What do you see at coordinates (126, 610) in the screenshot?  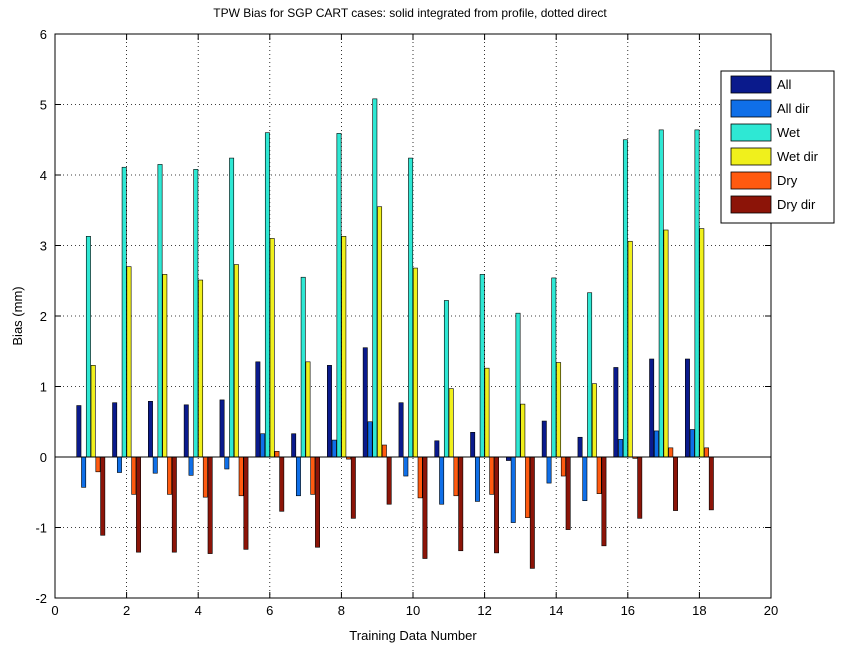 I see `x-tick-label: 2` at bounding box center [126, 610].